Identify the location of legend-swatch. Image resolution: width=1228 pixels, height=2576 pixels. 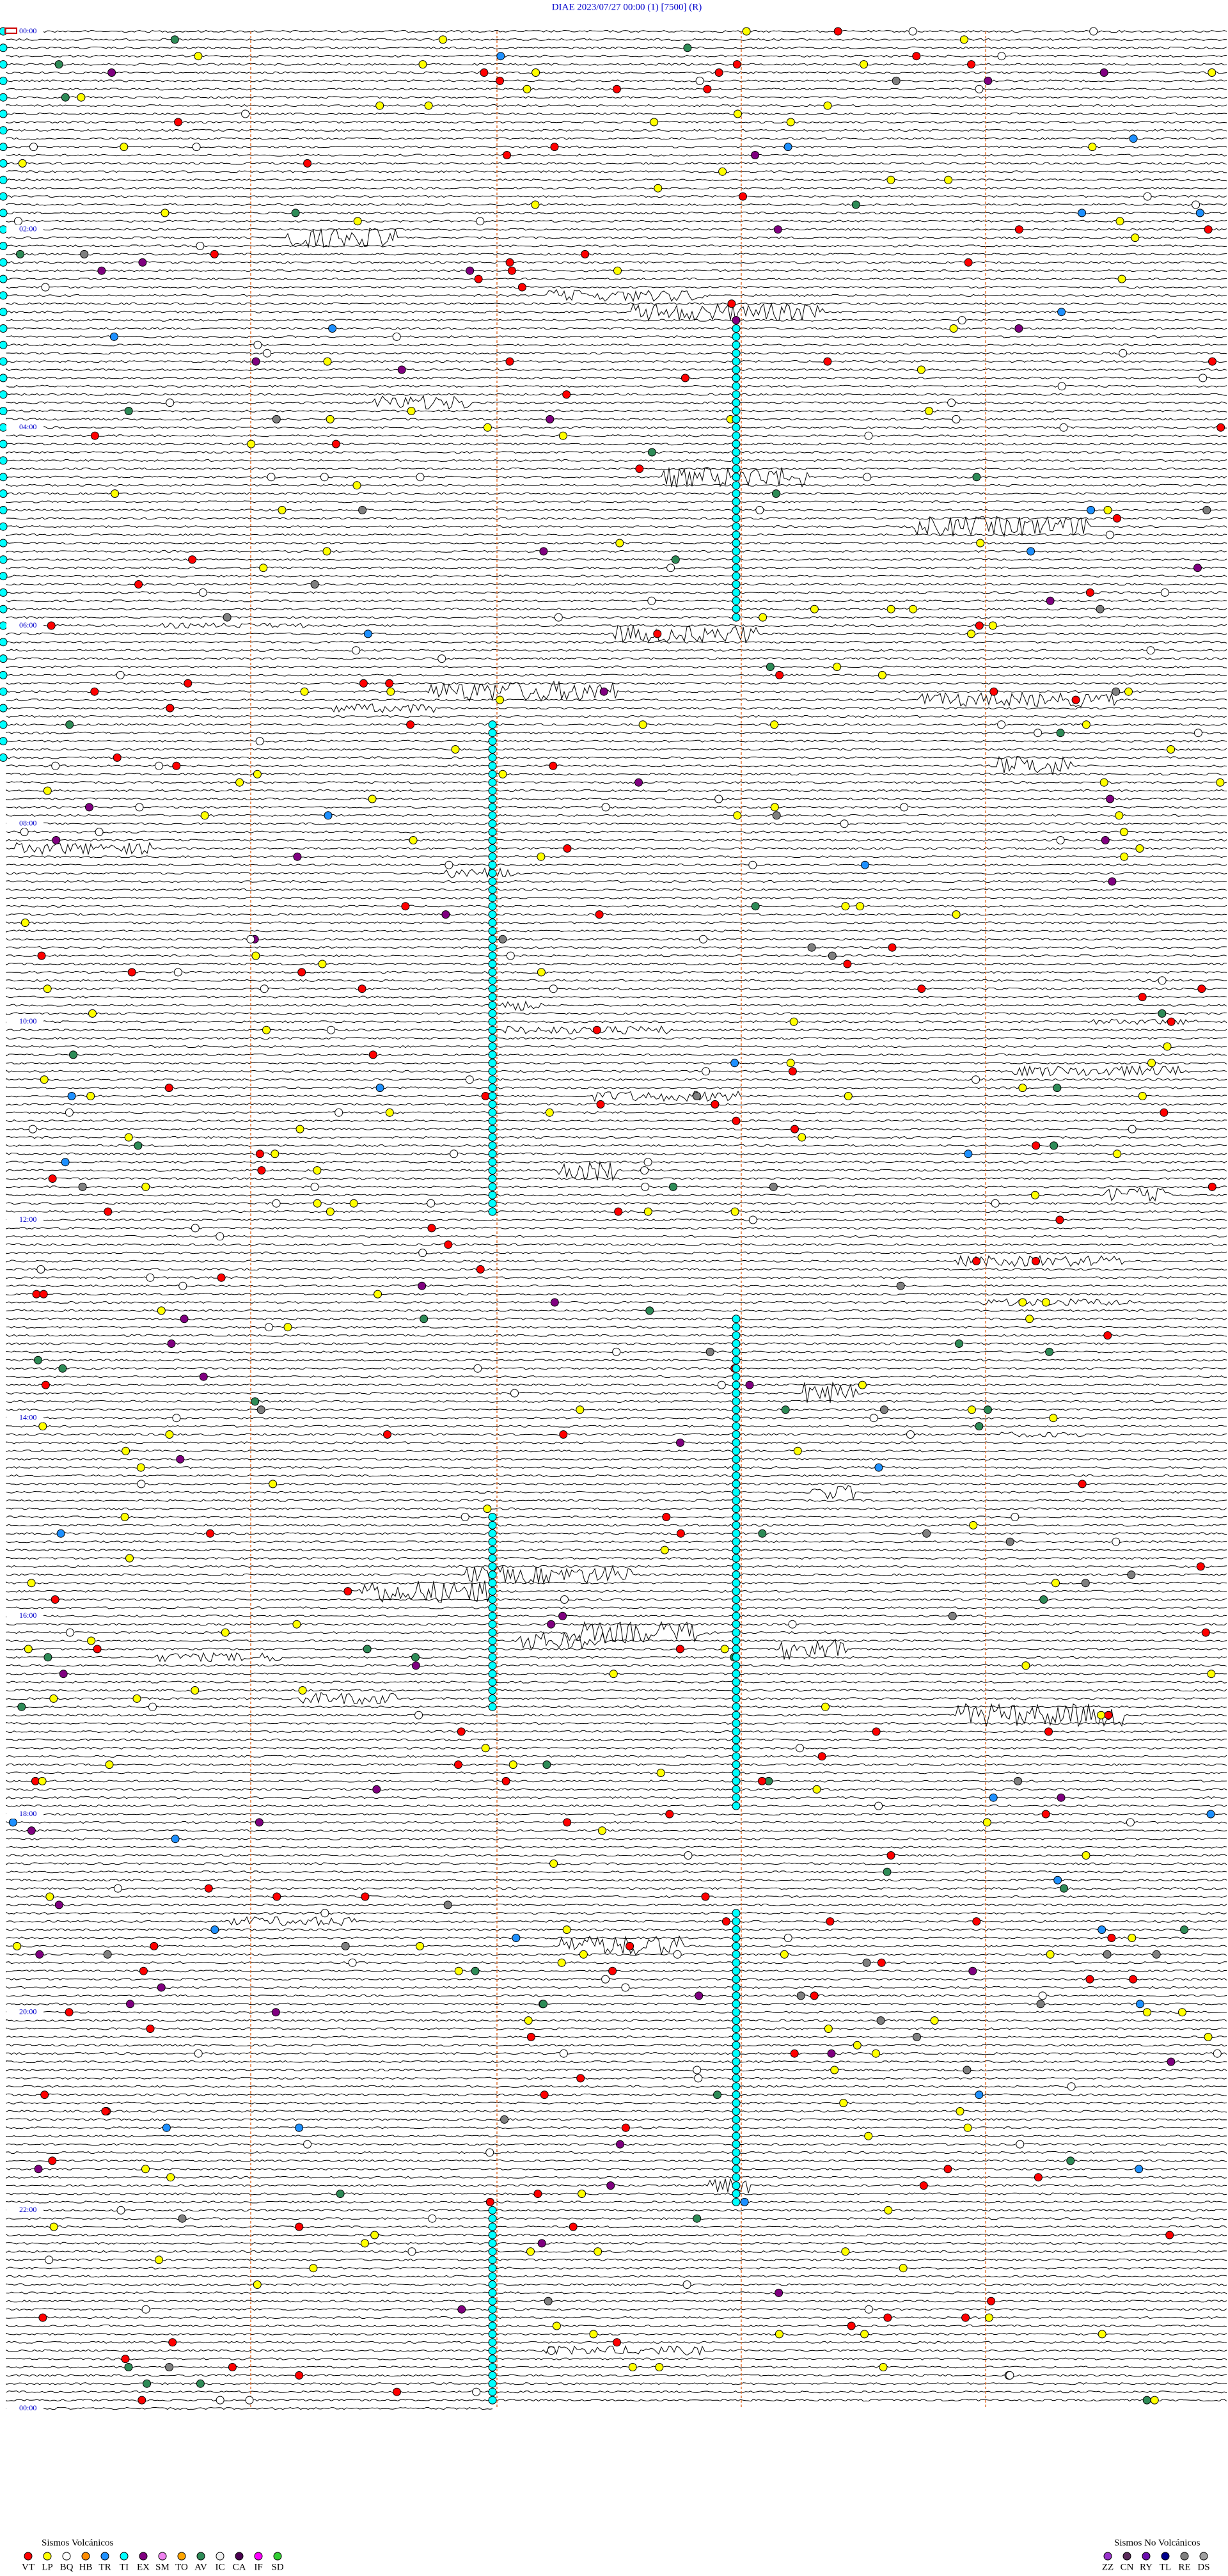
(28, 2556).